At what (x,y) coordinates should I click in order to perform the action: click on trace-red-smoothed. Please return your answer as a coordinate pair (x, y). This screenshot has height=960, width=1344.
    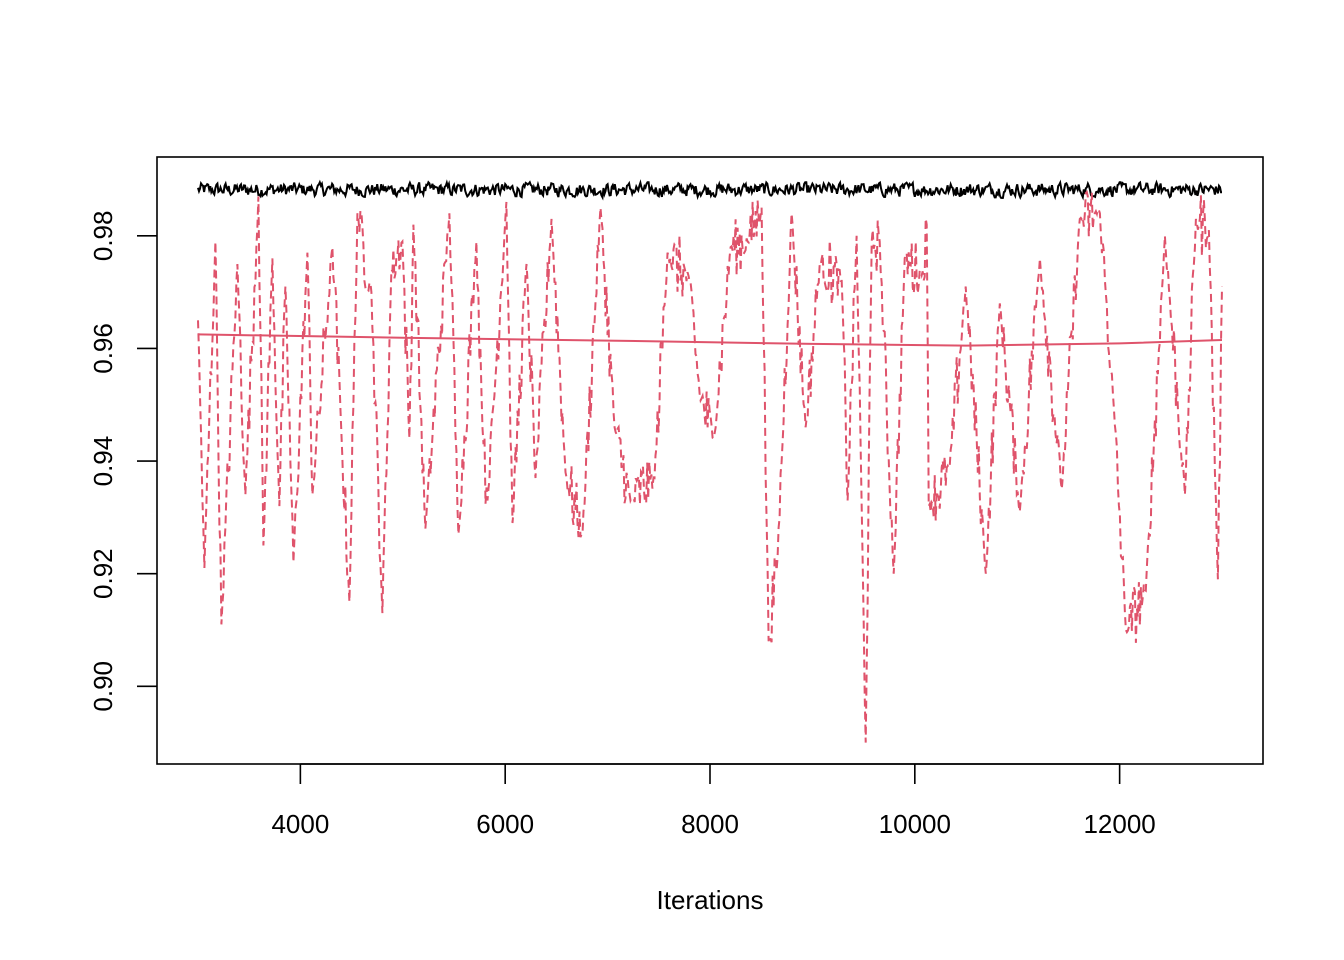
    Looking at the image, I should click on (710, 340).